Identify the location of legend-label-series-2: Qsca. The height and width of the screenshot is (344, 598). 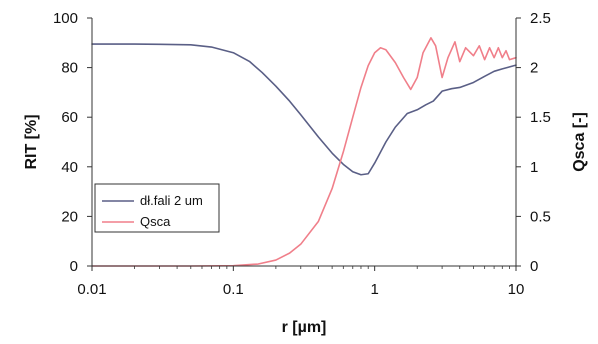
(155, 221).